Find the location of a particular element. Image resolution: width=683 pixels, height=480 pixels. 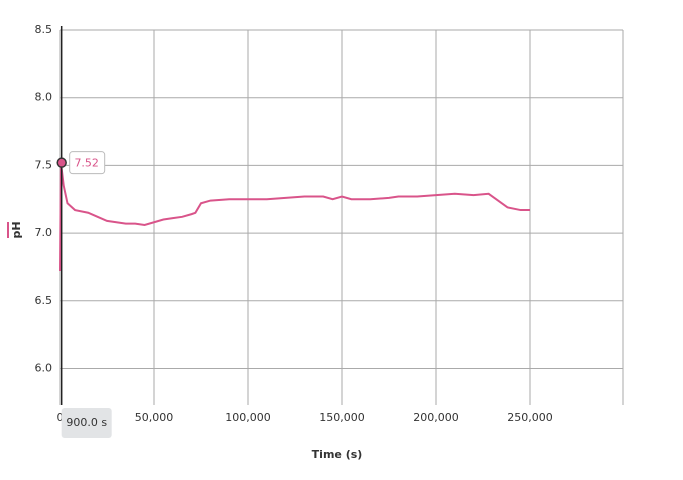

x-tick-label: 150,000 is located at coordinates (342, 417).